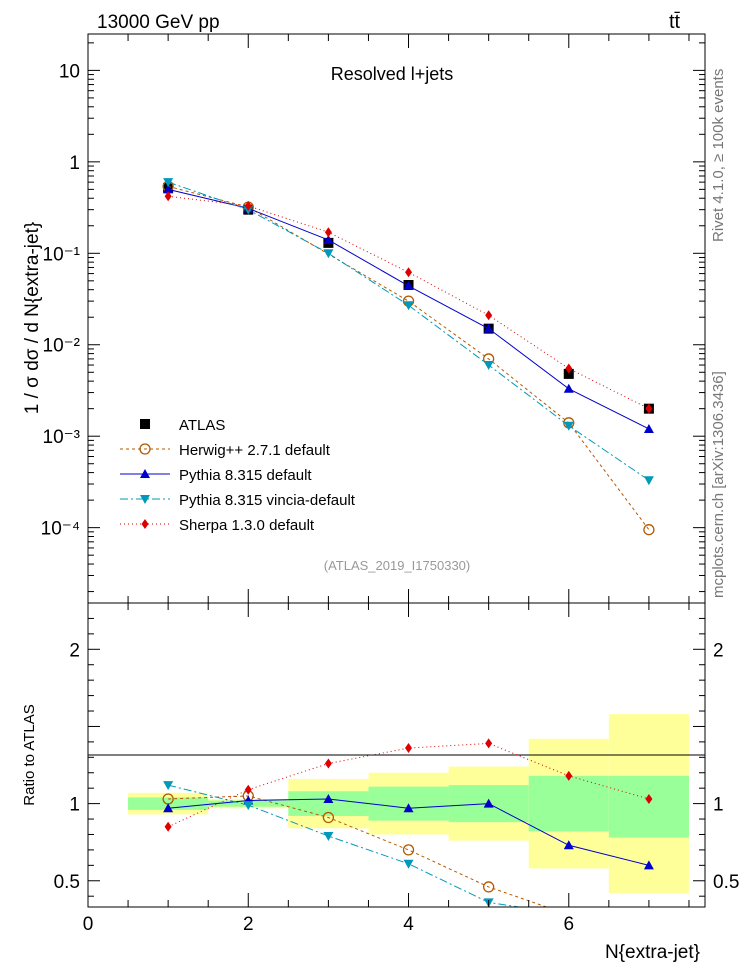 This screenshot has height=972, width=746. Describe the element at coordinates (255, 450) in the screenshot. I see `legend-label: Herwig++ 2.7.1 default` at that location.